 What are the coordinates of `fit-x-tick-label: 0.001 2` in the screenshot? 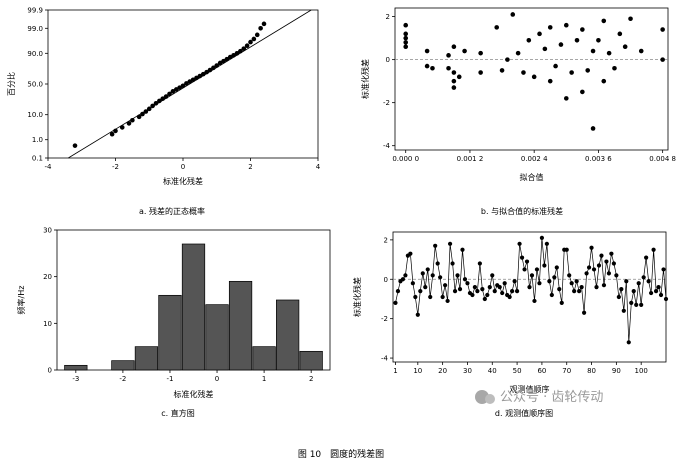 It's located at (470, 159).